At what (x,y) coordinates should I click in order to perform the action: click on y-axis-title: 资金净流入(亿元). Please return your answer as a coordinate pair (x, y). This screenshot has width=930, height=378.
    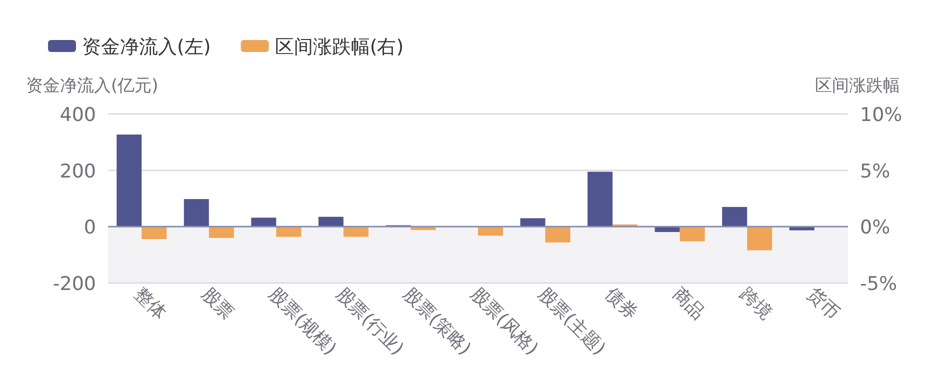
    Looking at the image, I should click on (92, 86).